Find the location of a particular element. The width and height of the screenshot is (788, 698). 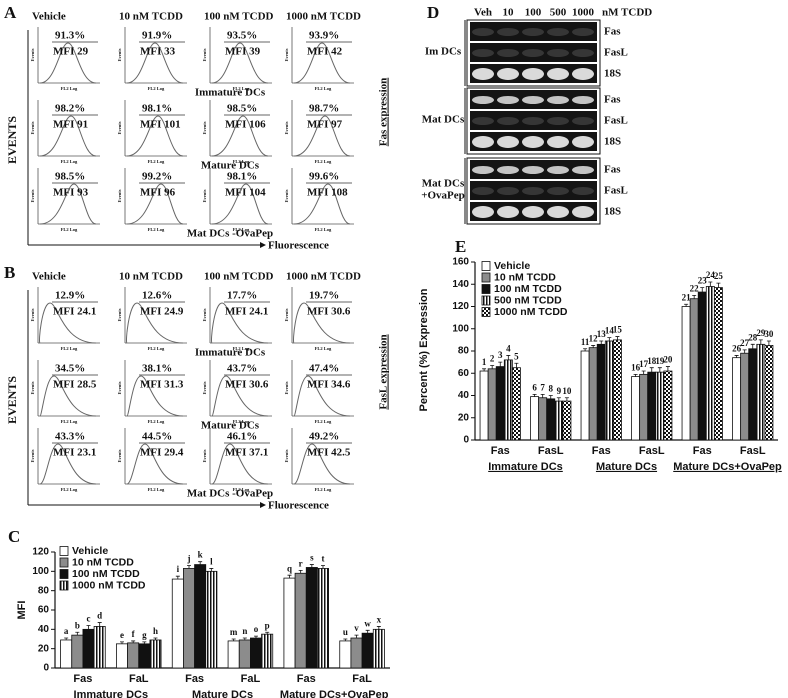

y-tick-label: 140 is located at coordinates (460, 284).